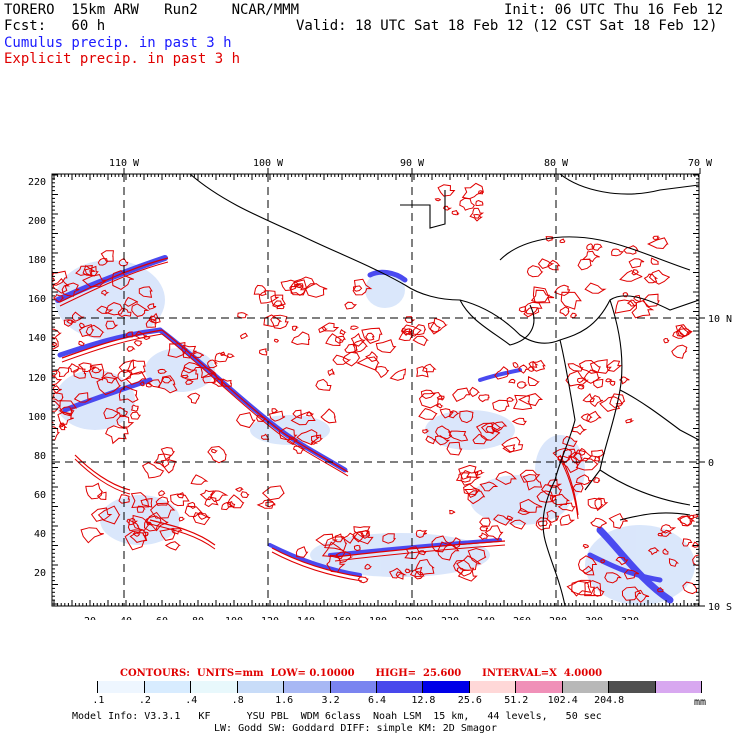  I want to click on x-tick-label: 300, so click(594, 618).